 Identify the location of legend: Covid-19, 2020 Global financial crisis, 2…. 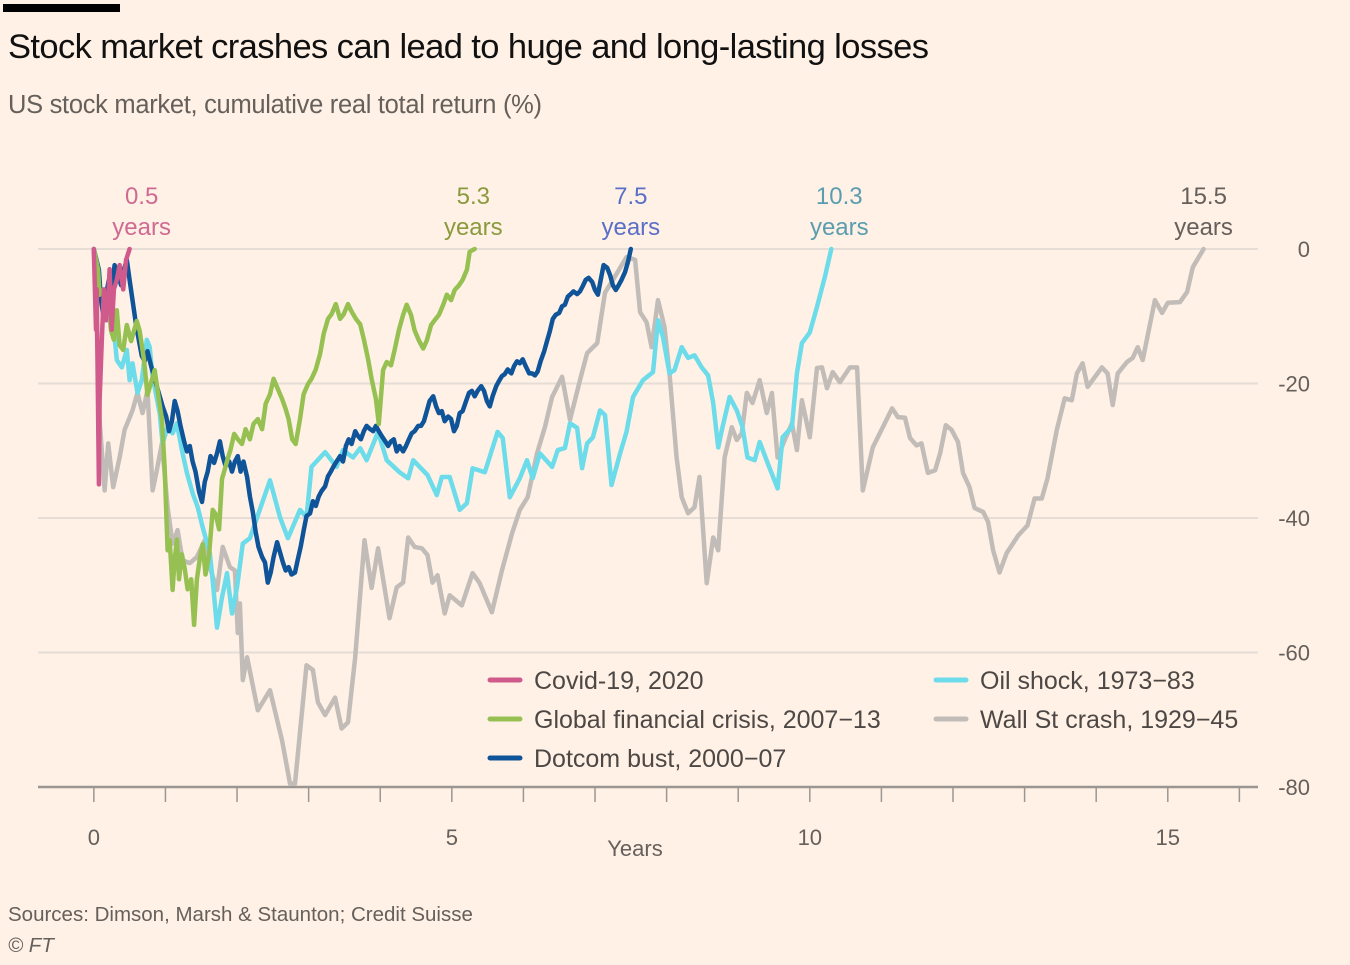
(862, 720).